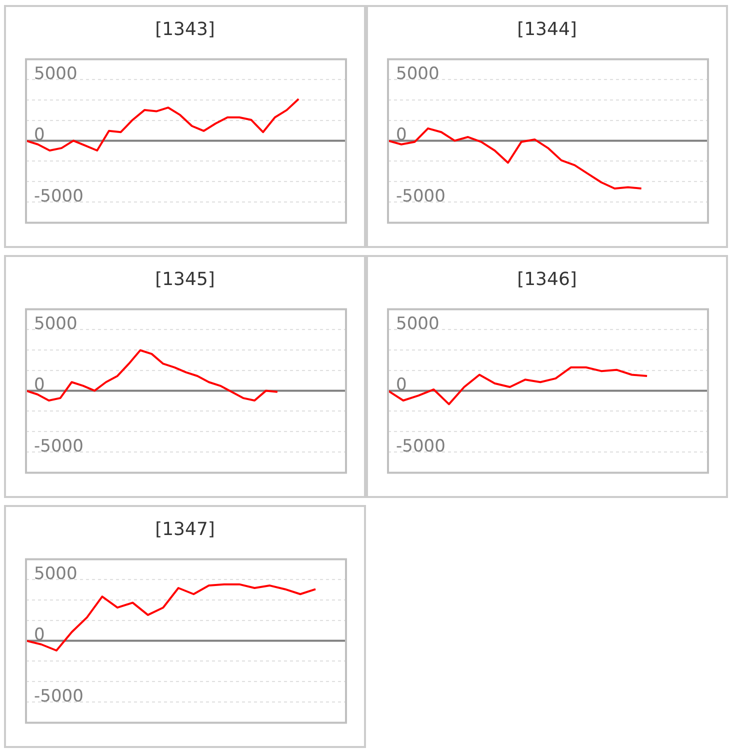 This screenshot has width=733, height=753. Describe the element at coordinates (185, 279) in the screenshot. I see `chart-title: [1345]` at that location.